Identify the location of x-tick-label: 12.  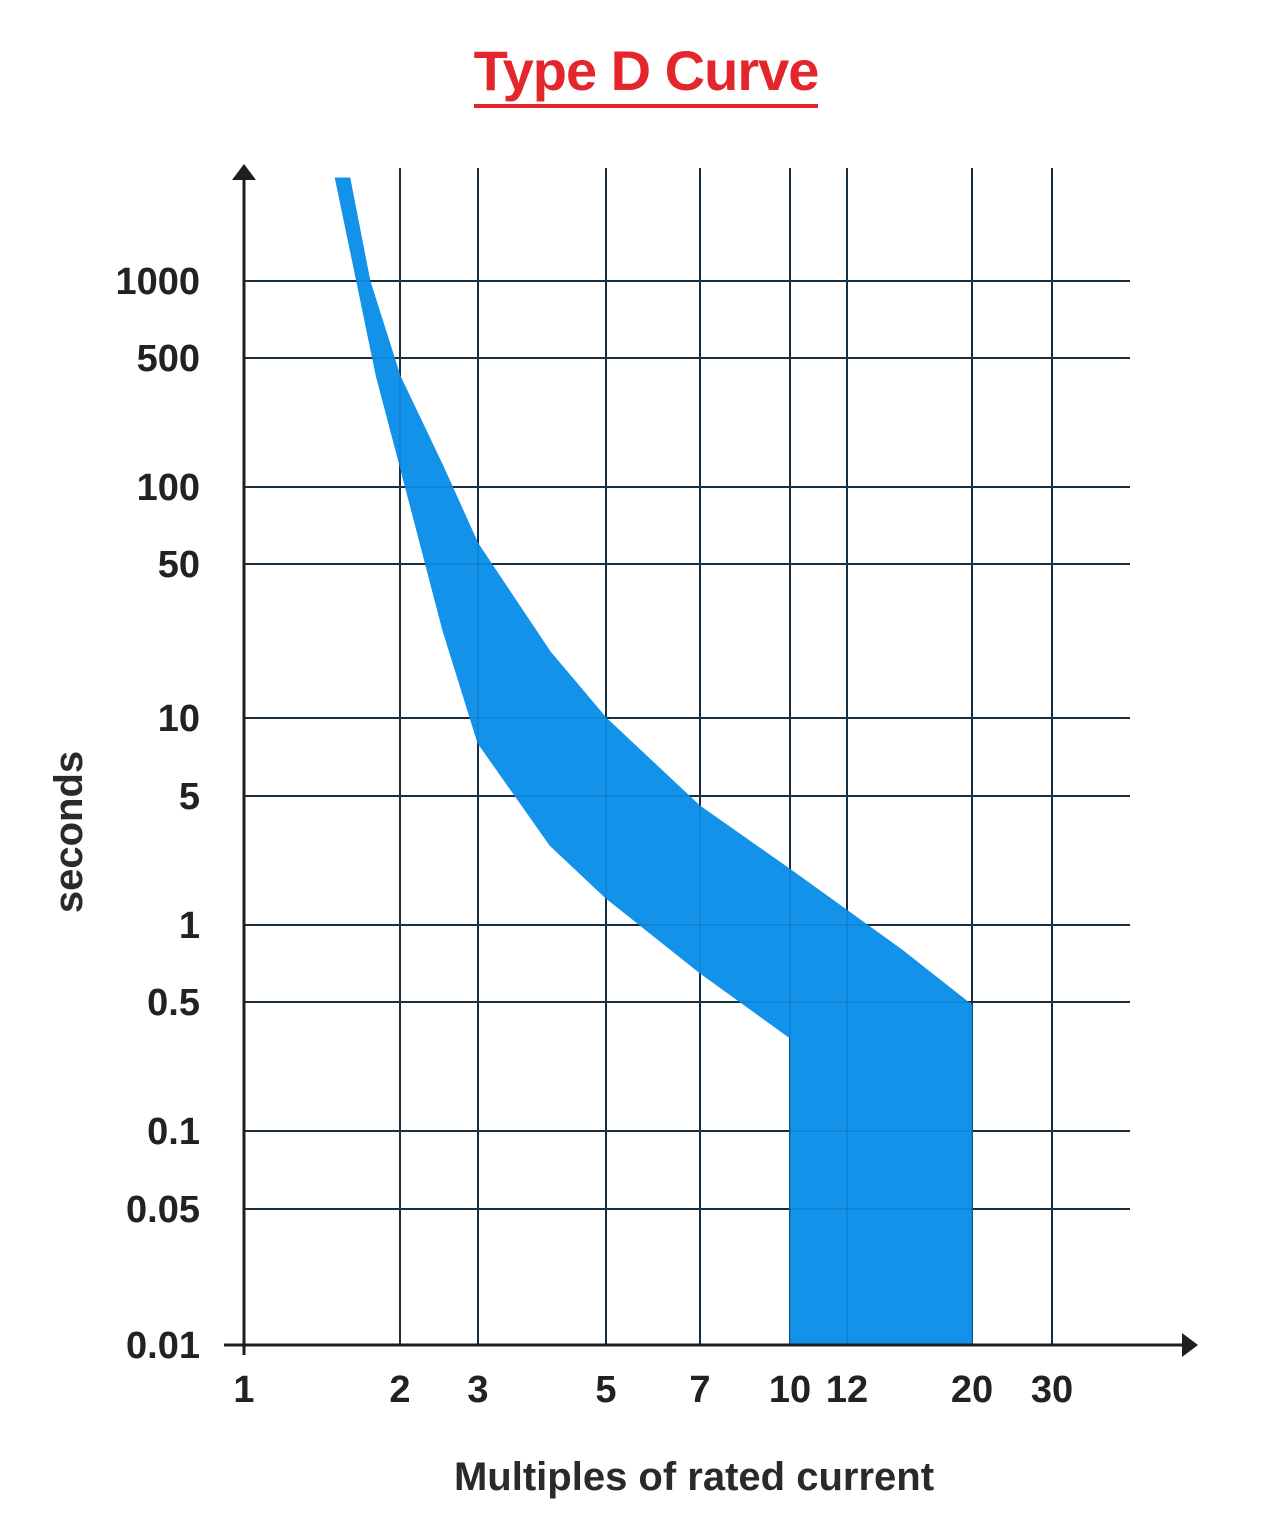
(847, 1390).